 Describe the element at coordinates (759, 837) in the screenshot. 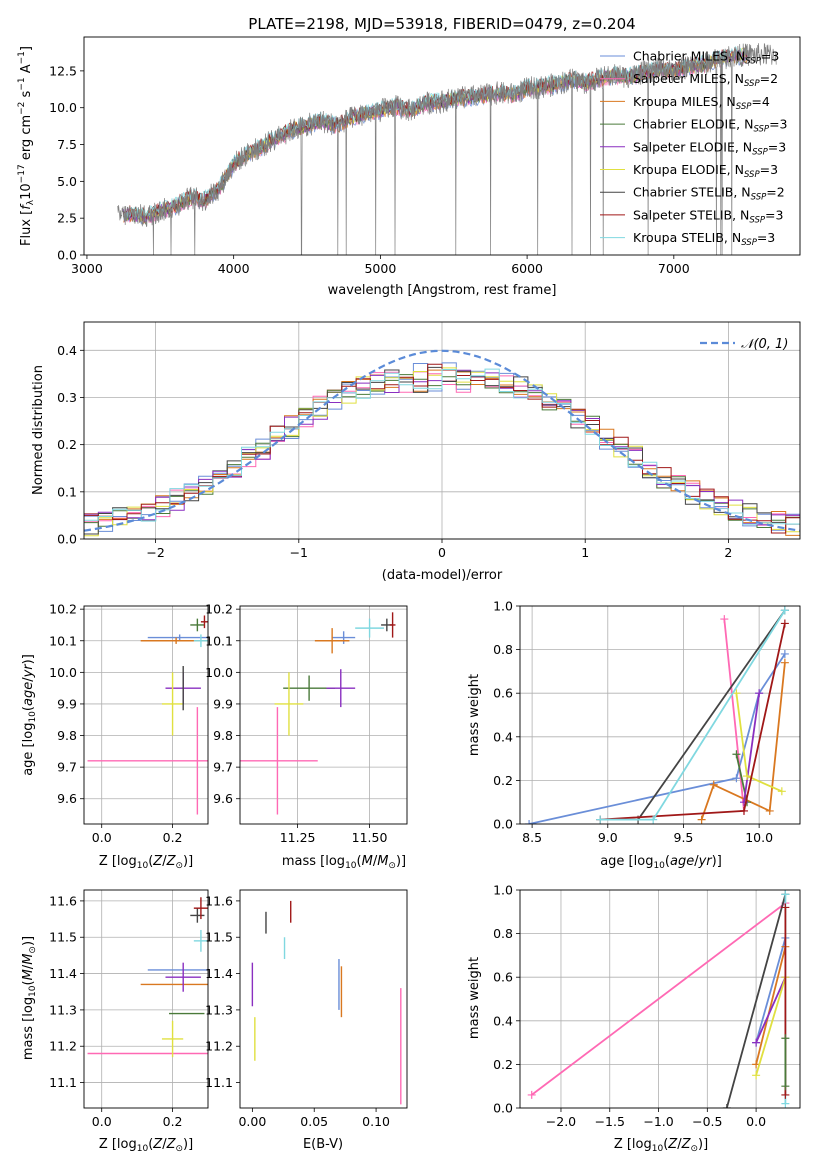

I see `x-tick-label: 10.0` at that location.